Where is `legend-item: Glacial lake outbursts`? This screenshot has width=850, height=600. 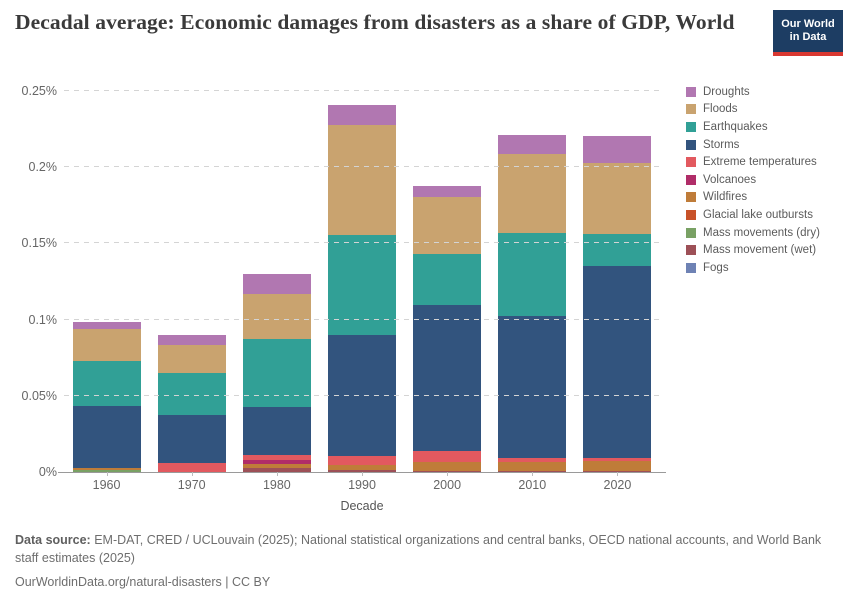 legend-item: Glacial lake outbursts is located at coordinates (753, 215).